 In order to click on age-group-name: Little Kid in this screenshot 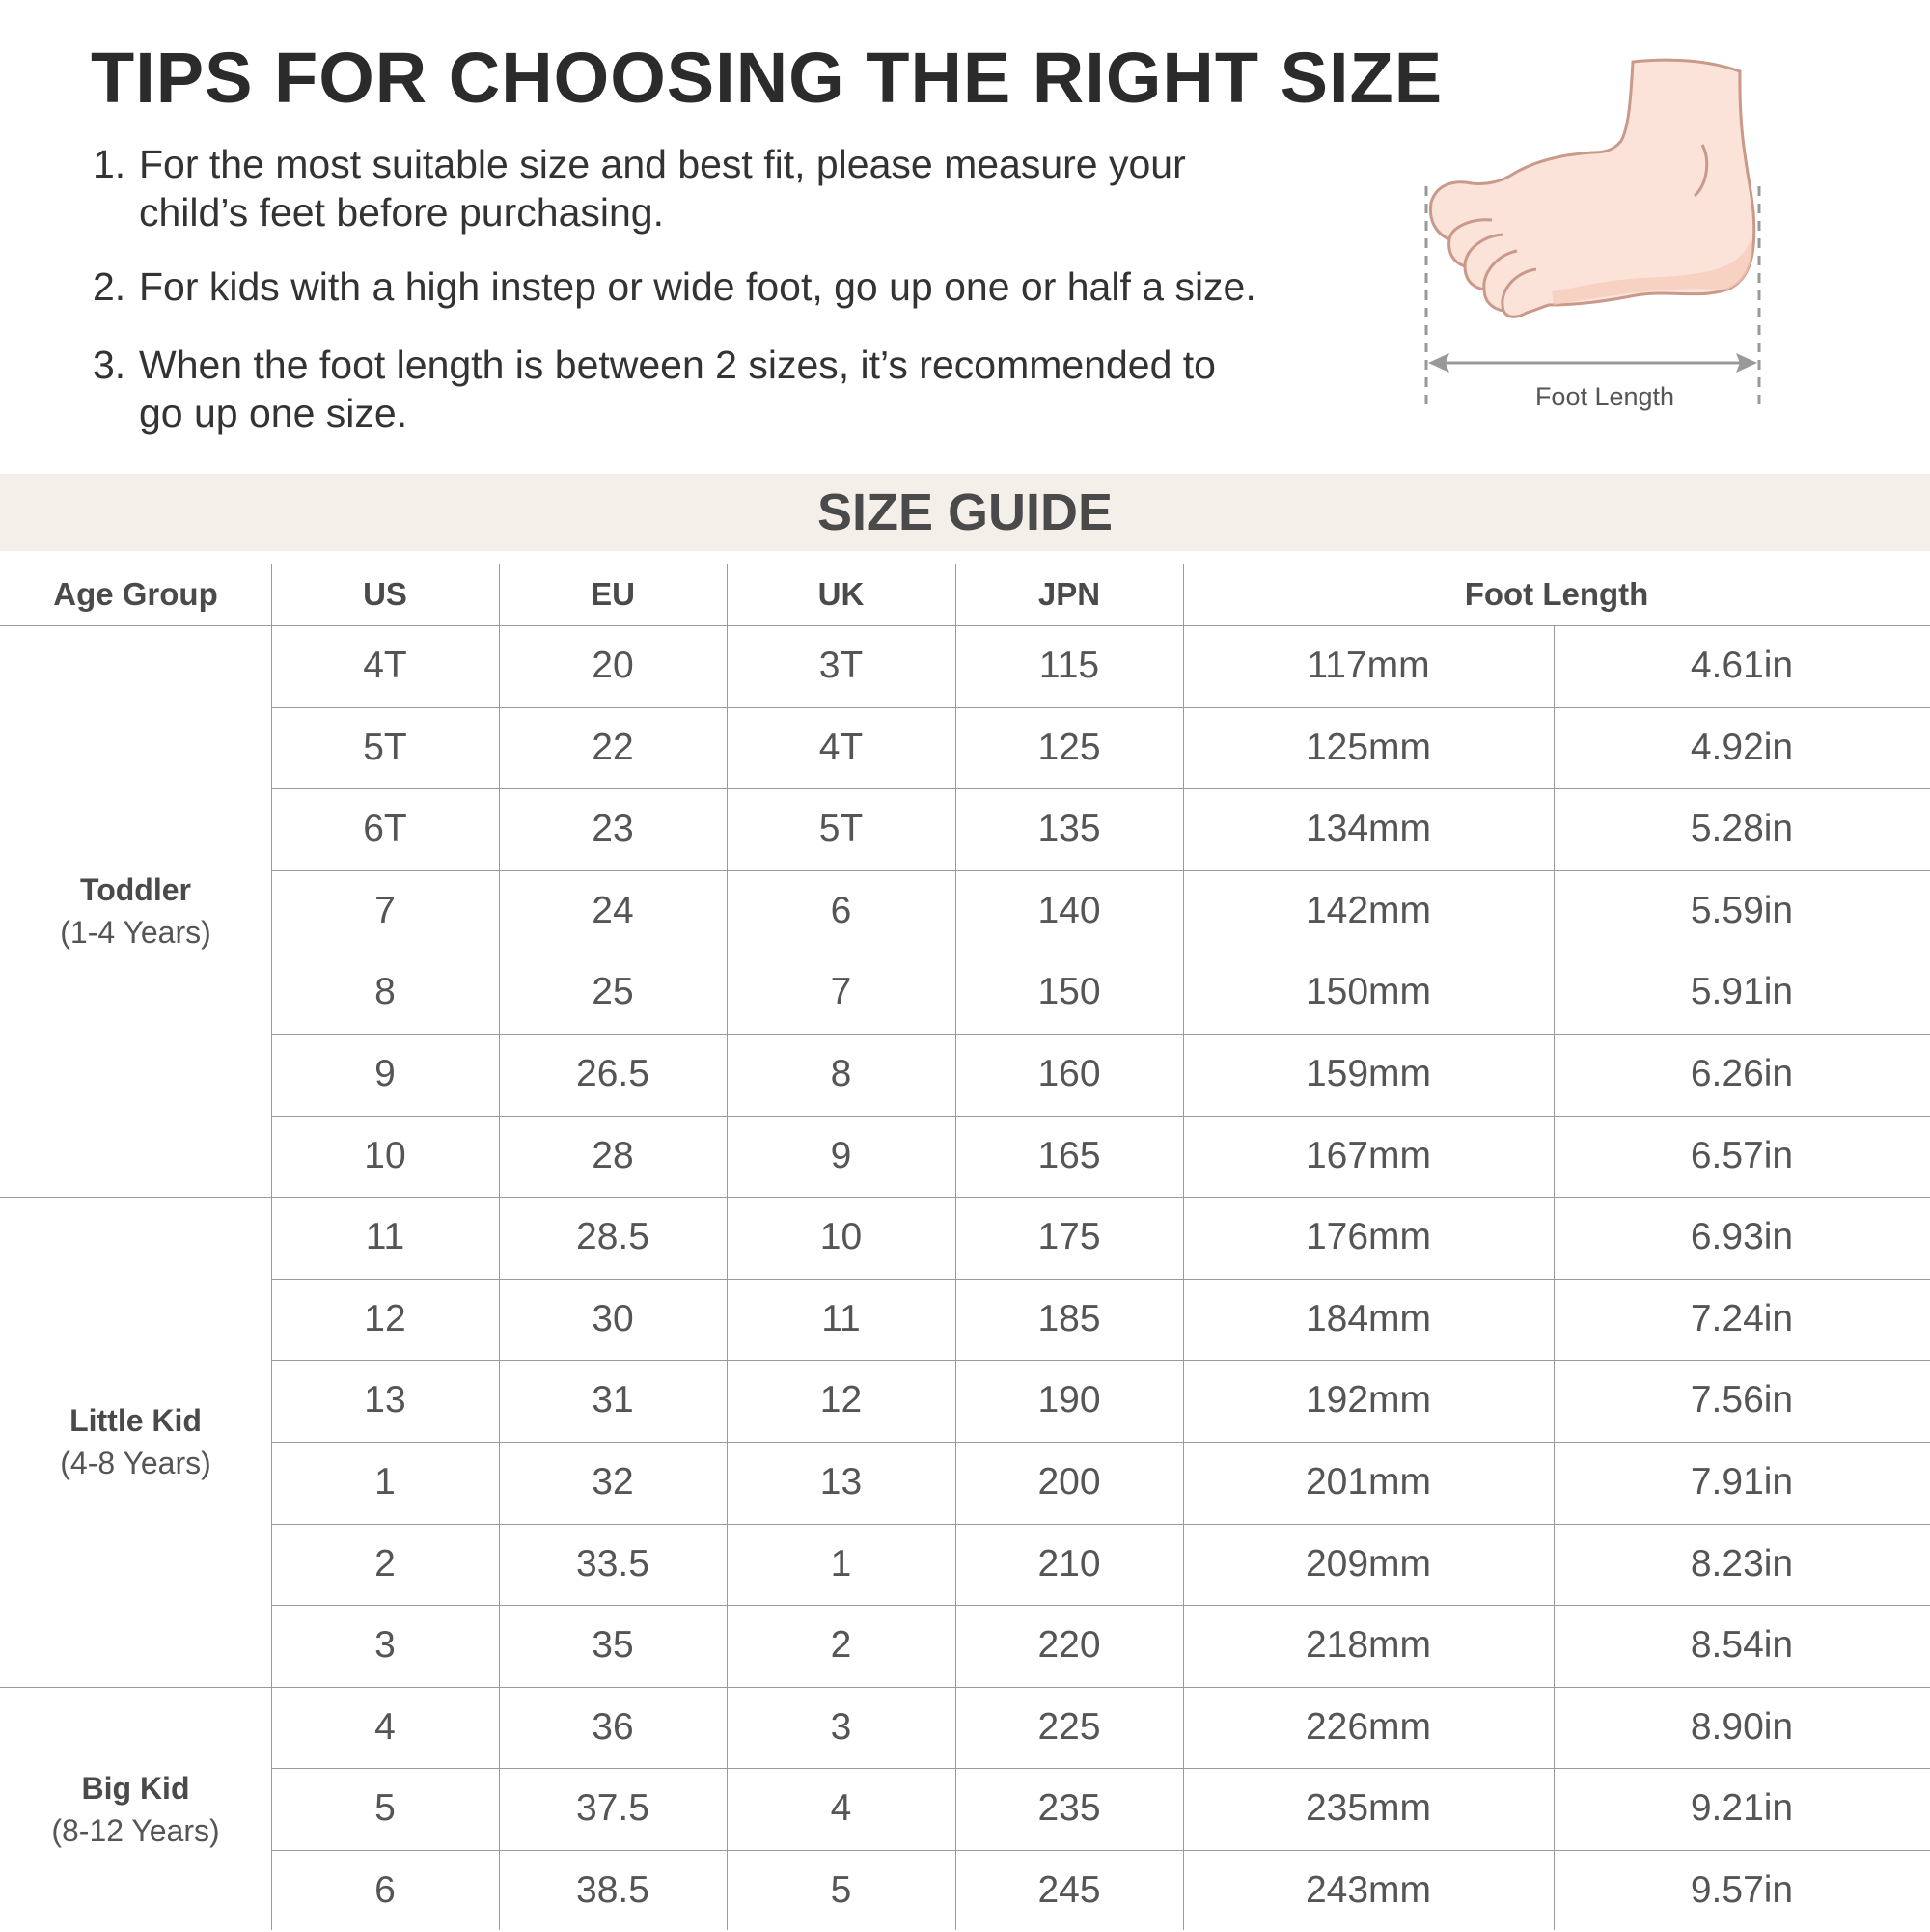, I will do `click(135, 1420)`.